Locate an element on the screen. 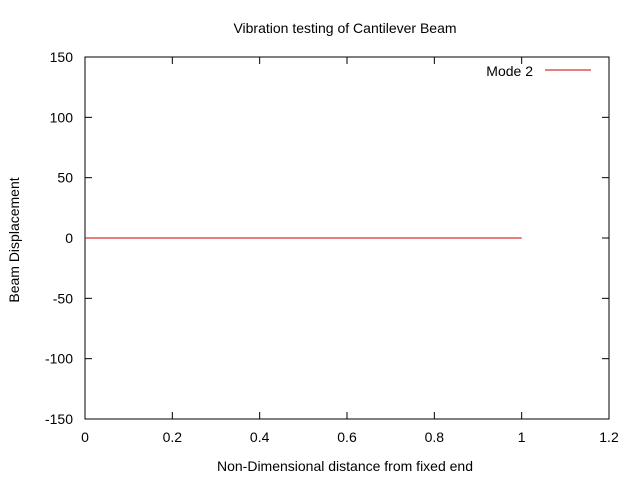 The image size is (640, 480). x-tick-label: 1 is located at coordinates (522, 437).